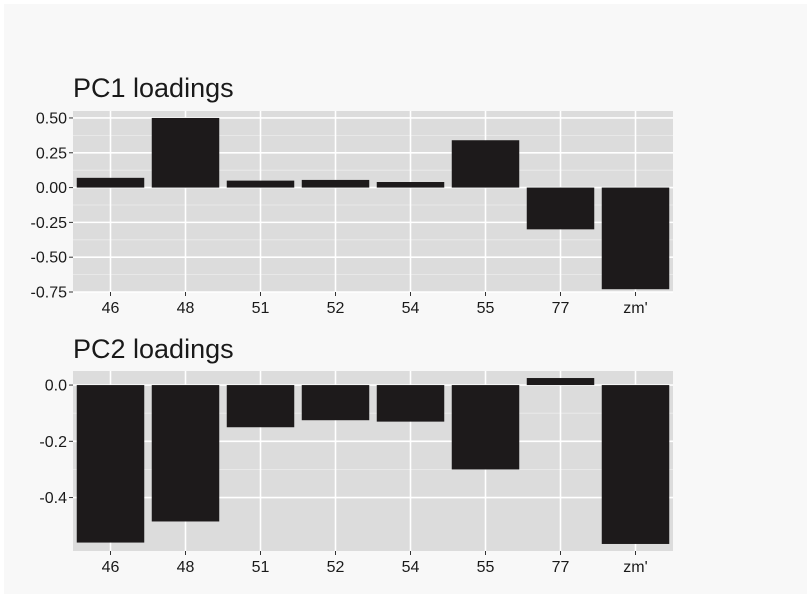  Describe the element at coordinates (51, 188) in the screenshot. I see `y-tick-label: 0.00` at that location.